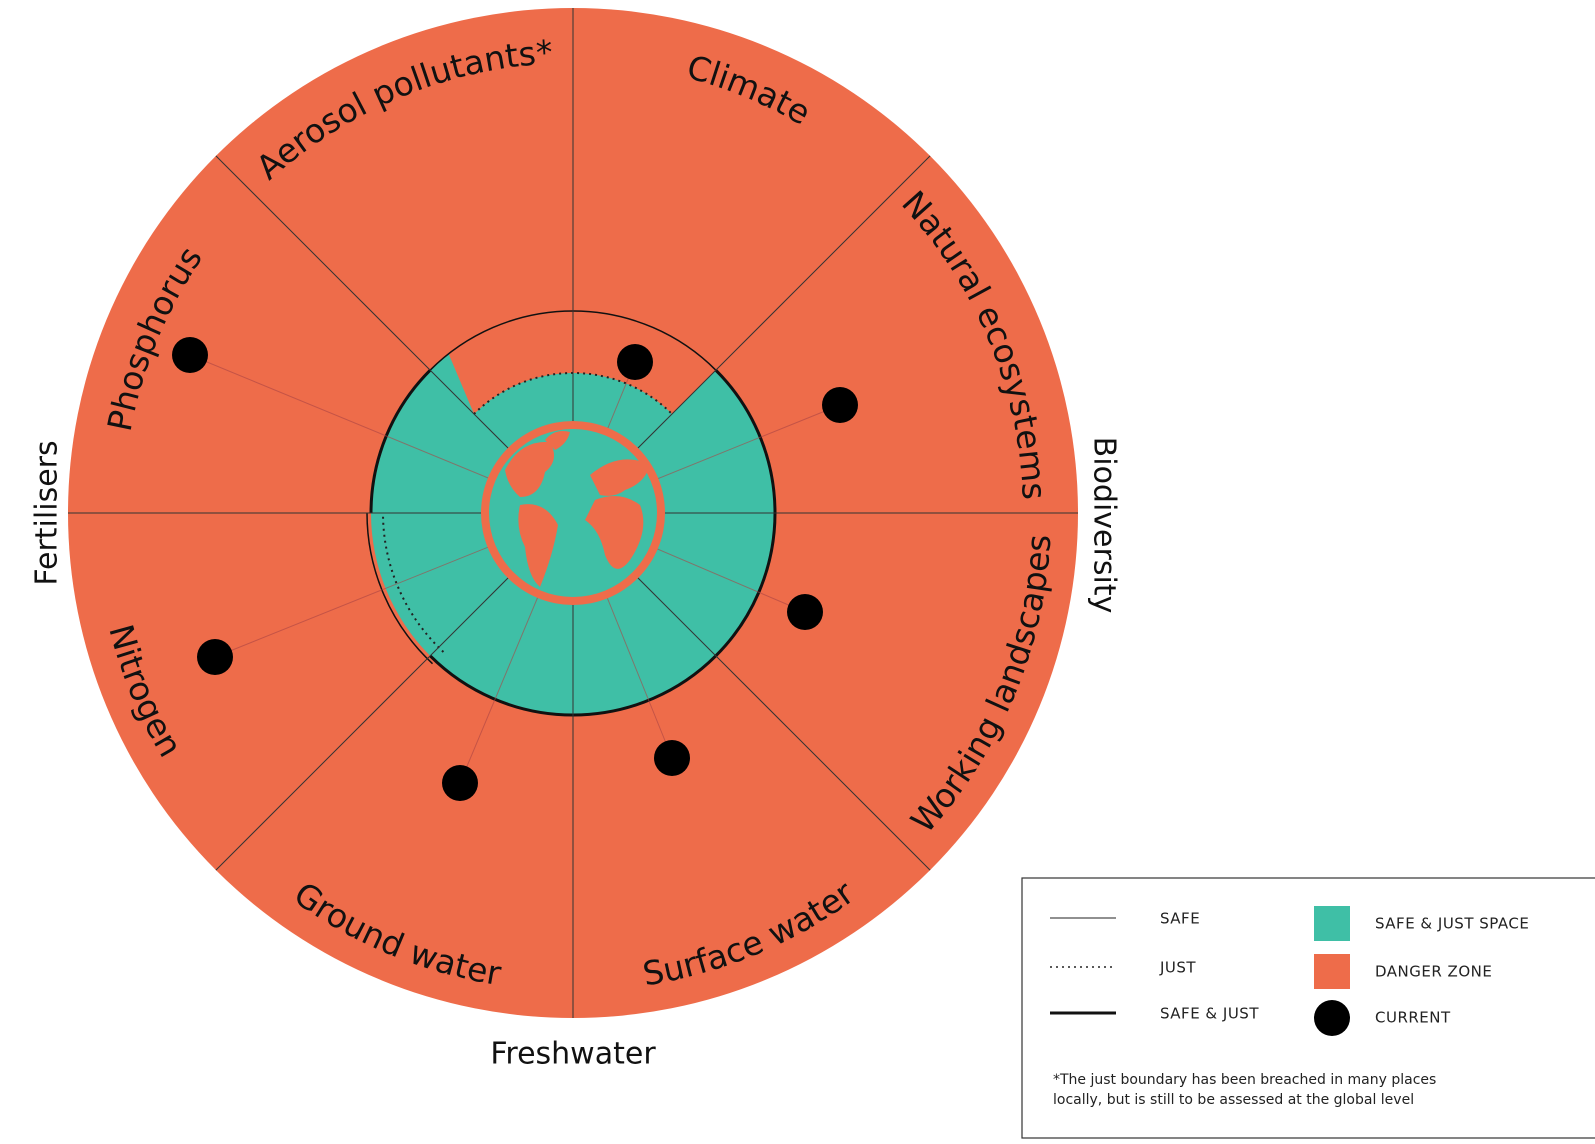 This screenshot has width=1595, height=1144. Describe the element at coordinates (1433, 972) in the screenshot. I see `legend-label: DANGER ZONE` at that location.